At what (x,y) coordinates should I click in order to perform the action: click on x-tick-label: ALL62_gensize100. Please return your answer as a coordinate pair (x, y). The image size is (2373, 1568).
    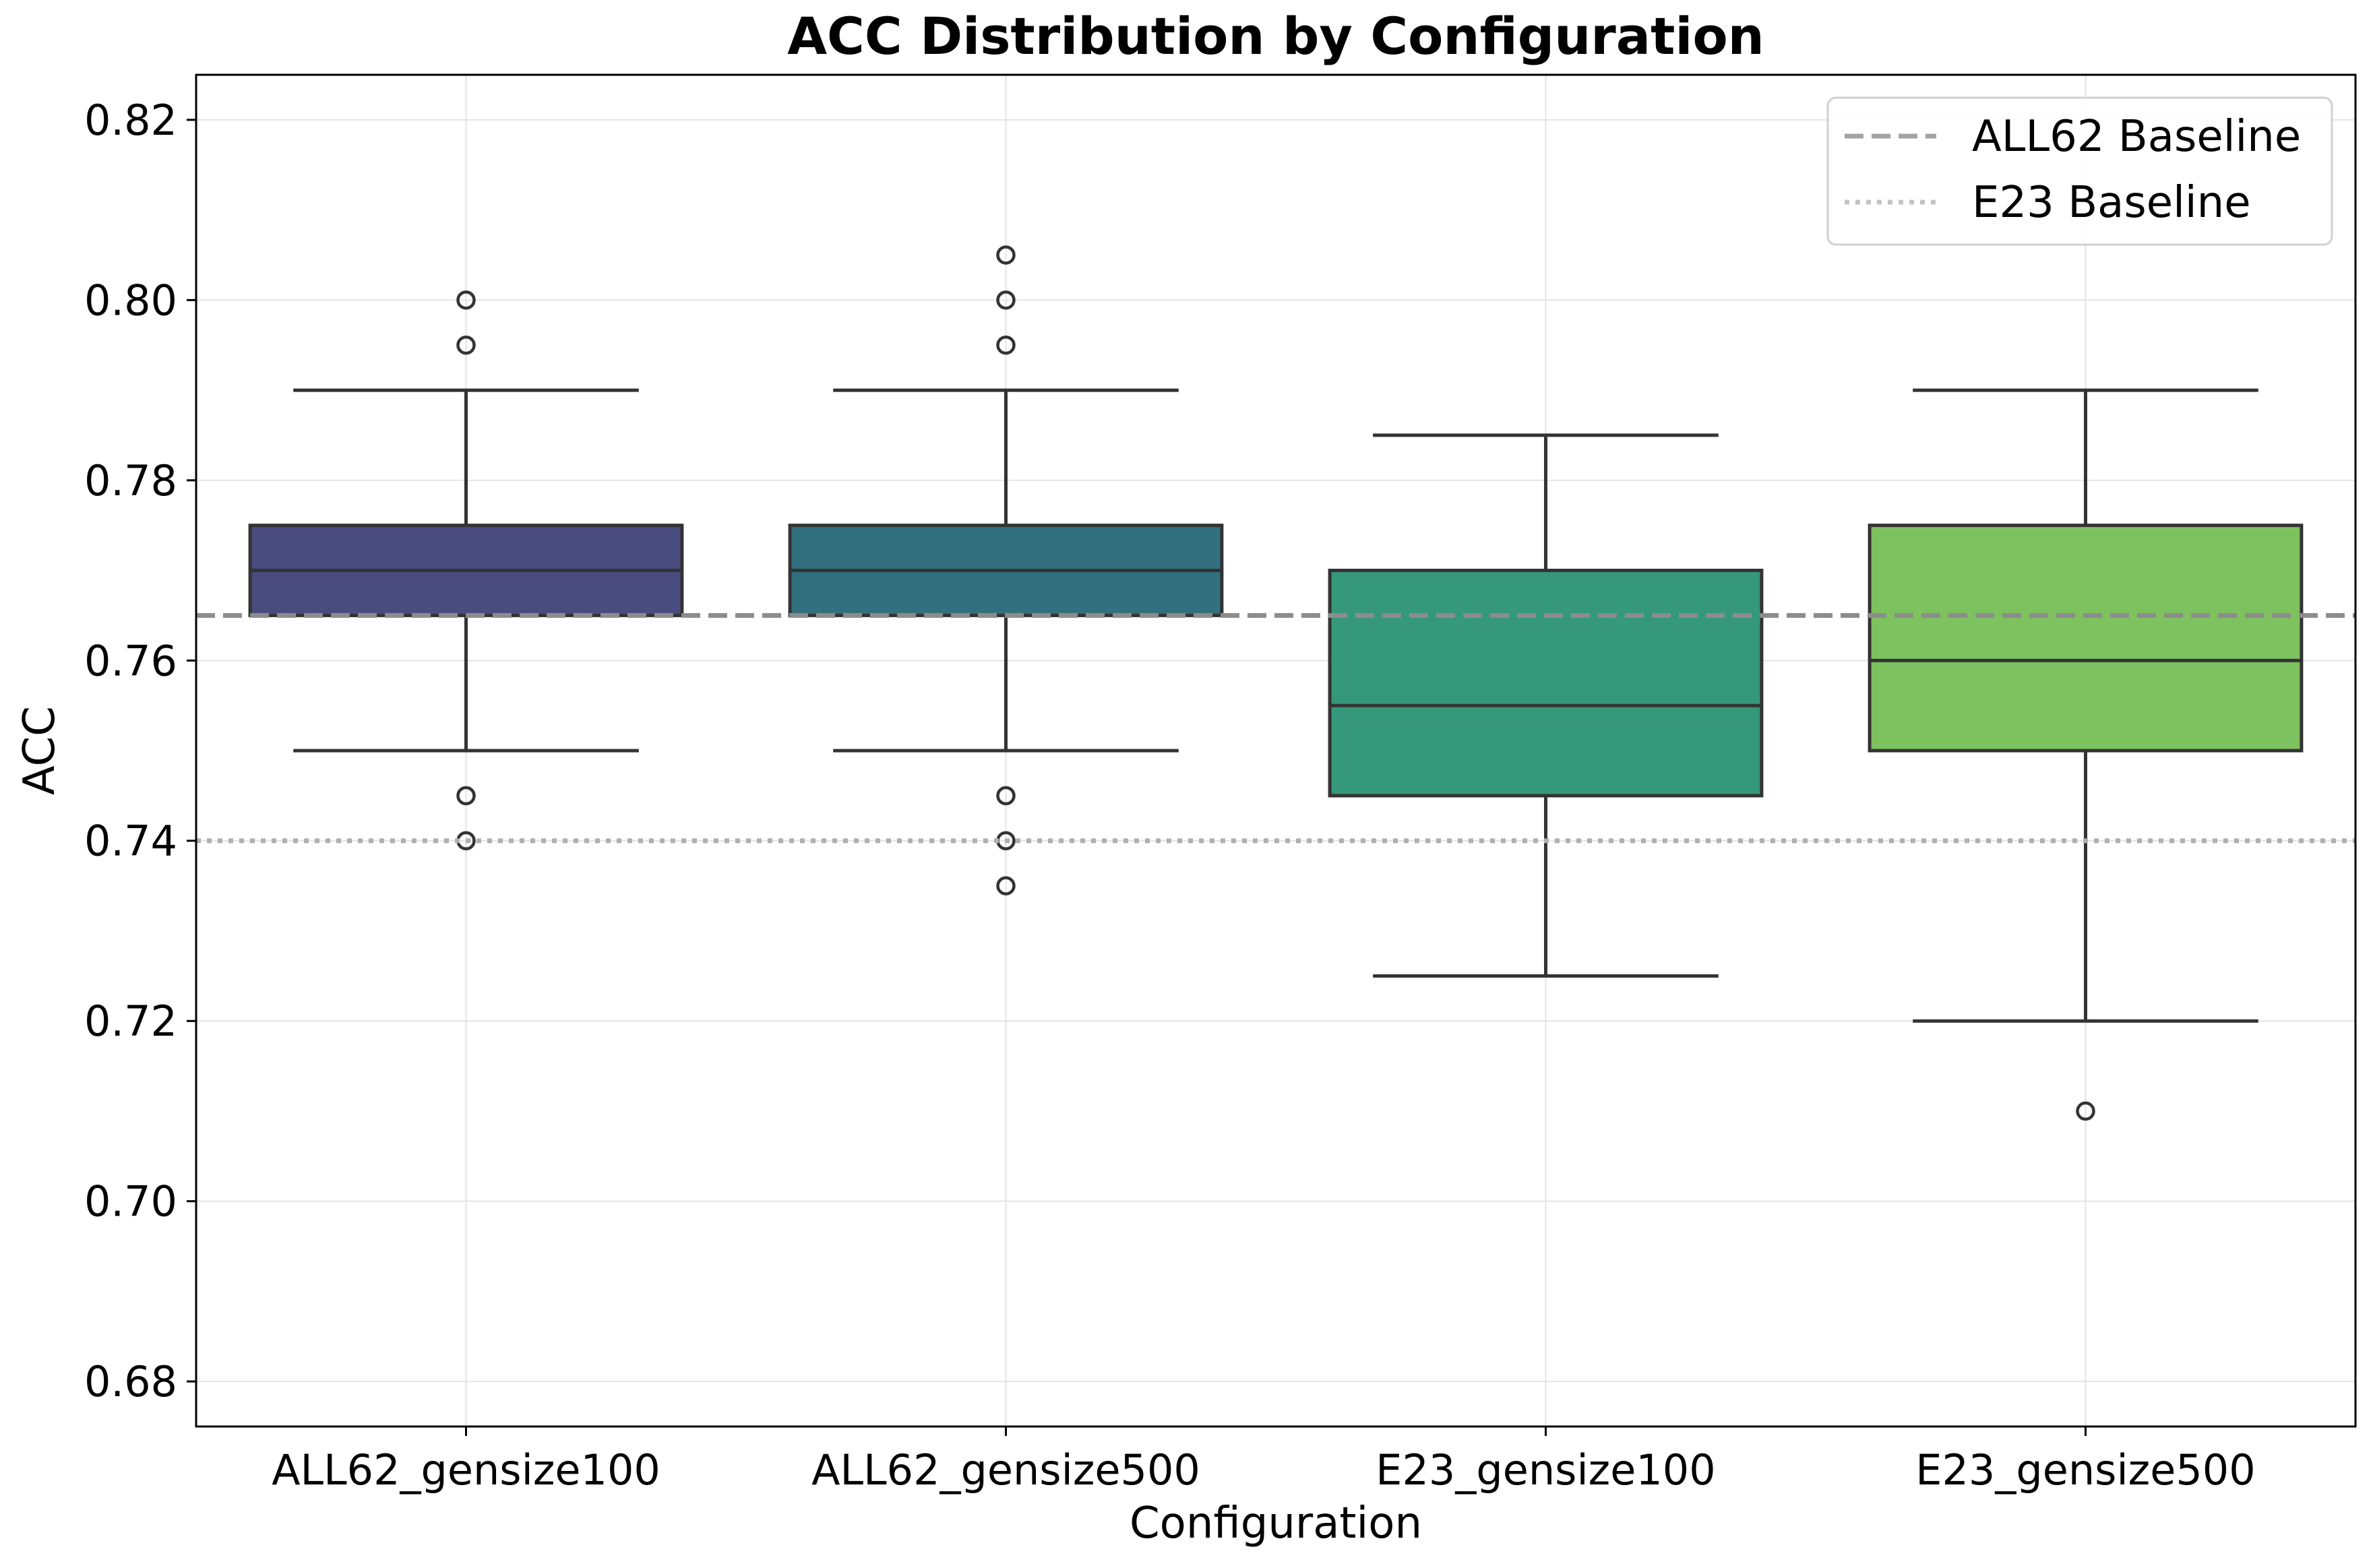
    Looking at the image, I should click on (466, 1470).